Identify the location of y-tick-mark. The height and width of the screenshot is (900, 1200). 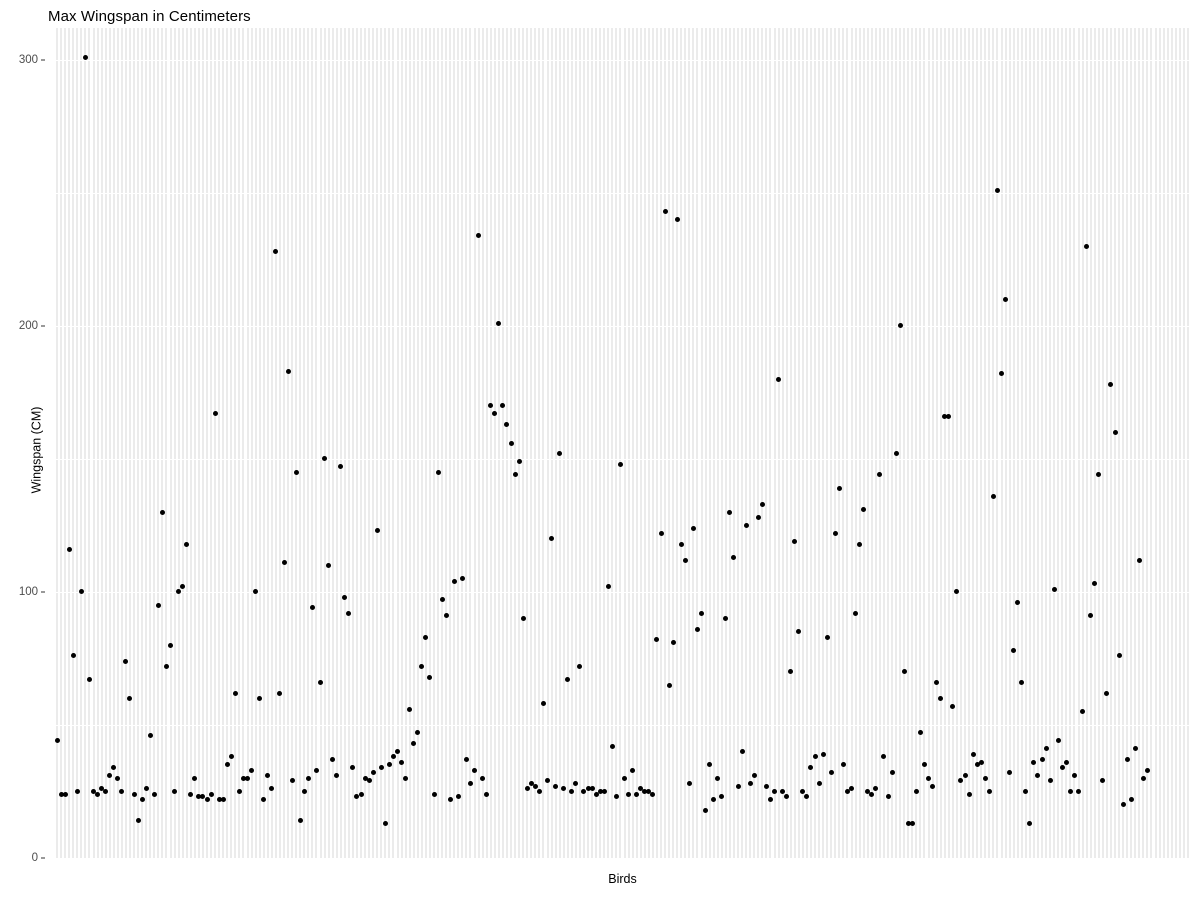
(43, 858).